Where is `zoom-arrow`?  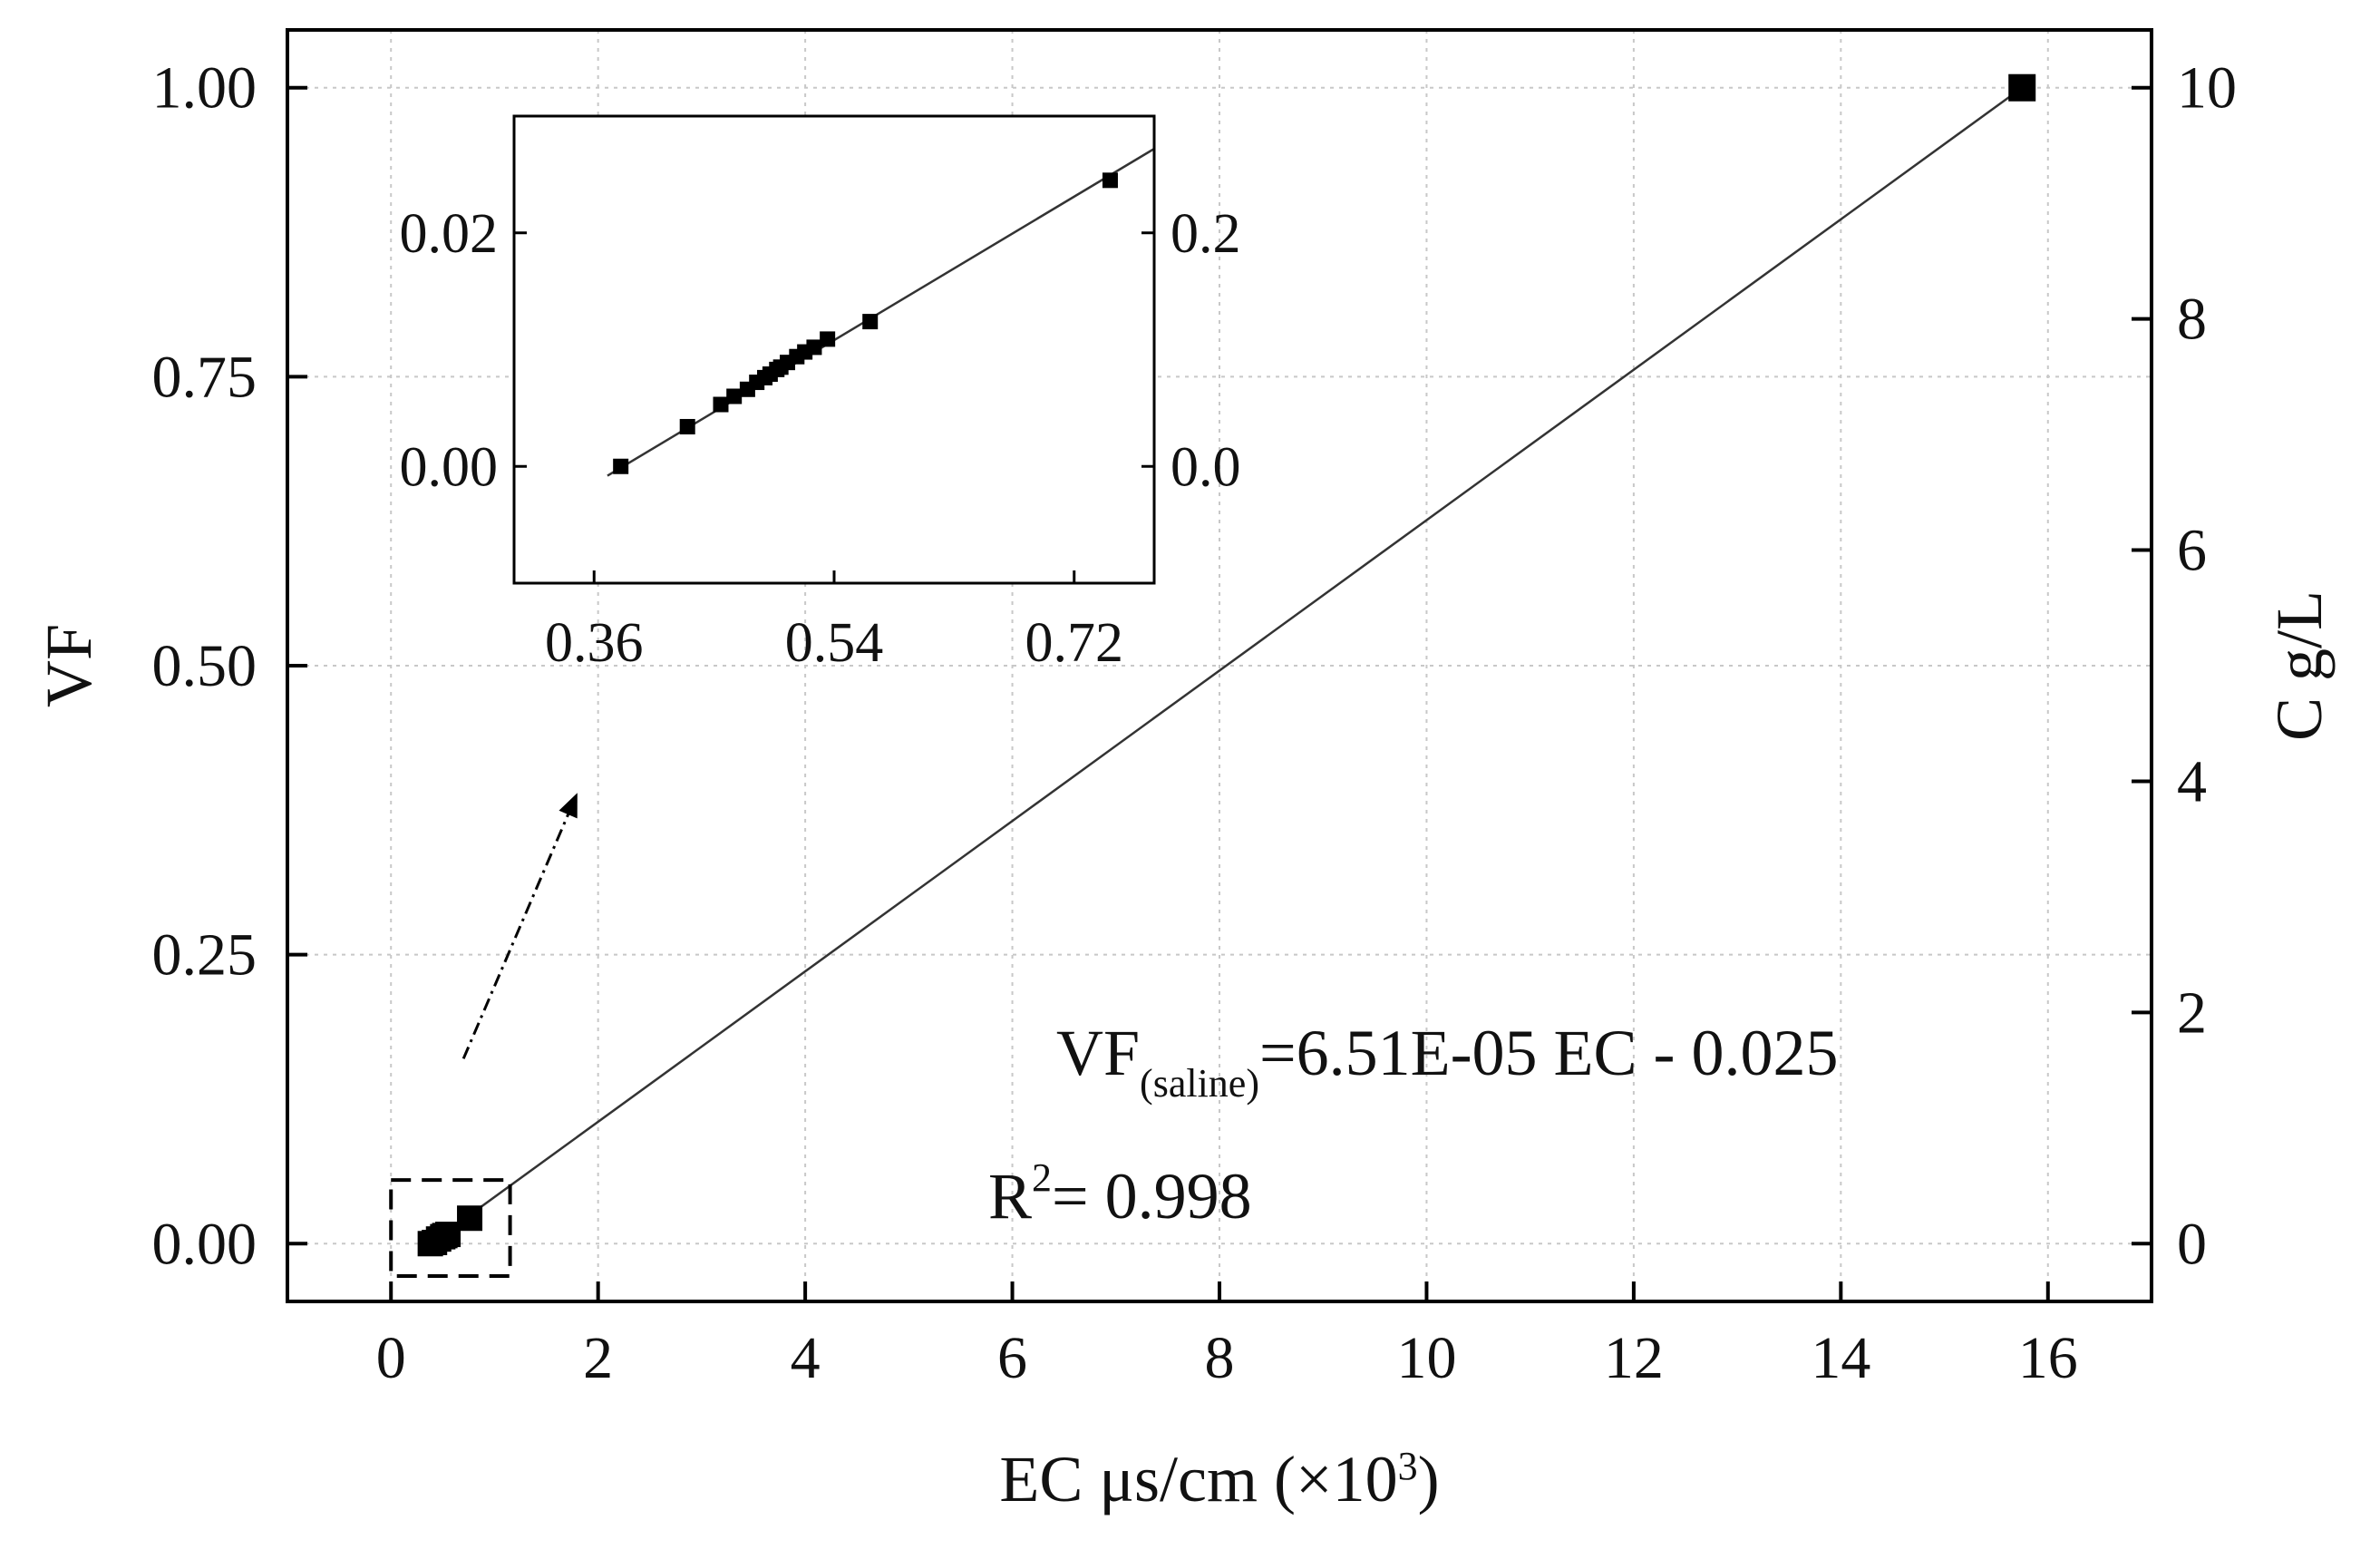 zoom-arrow is located at coordinates (520, 925).